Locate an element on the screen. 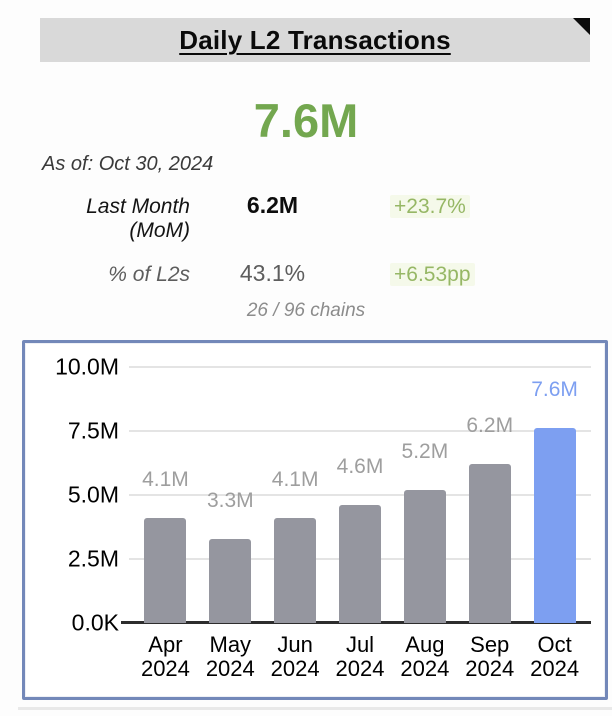  y-tick-label: 5.0M is located at coordinates (93, 494).